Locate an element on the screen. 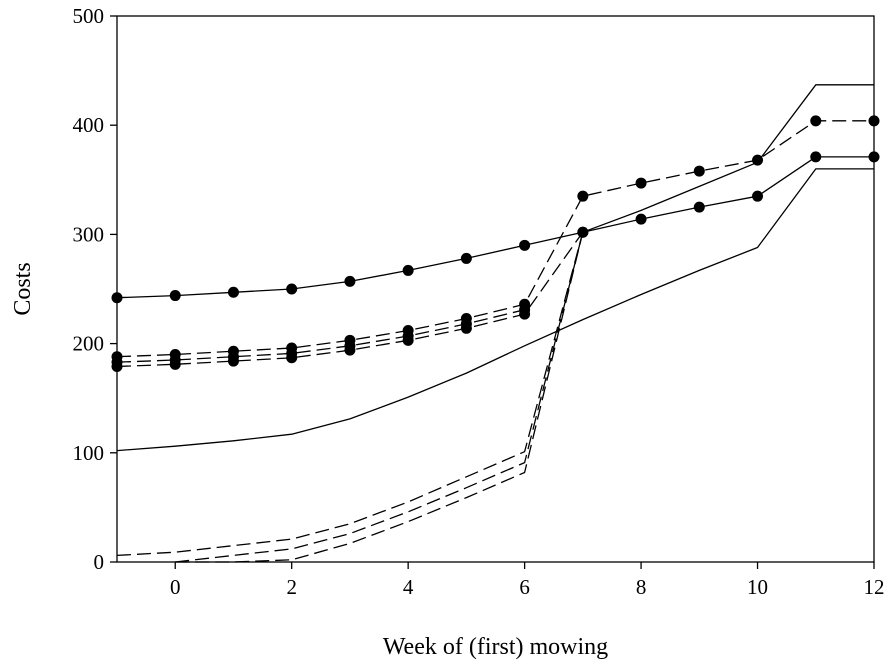 The height and width of the screenshot is (663, 886). y-tick-label: 100 is located at coordinates (89, 453).